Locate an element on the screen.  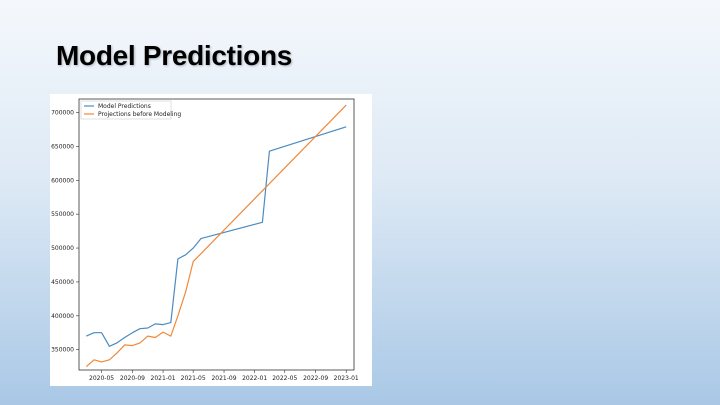
x-tick-label: 2021-09 is located at coordinates (223, 378).